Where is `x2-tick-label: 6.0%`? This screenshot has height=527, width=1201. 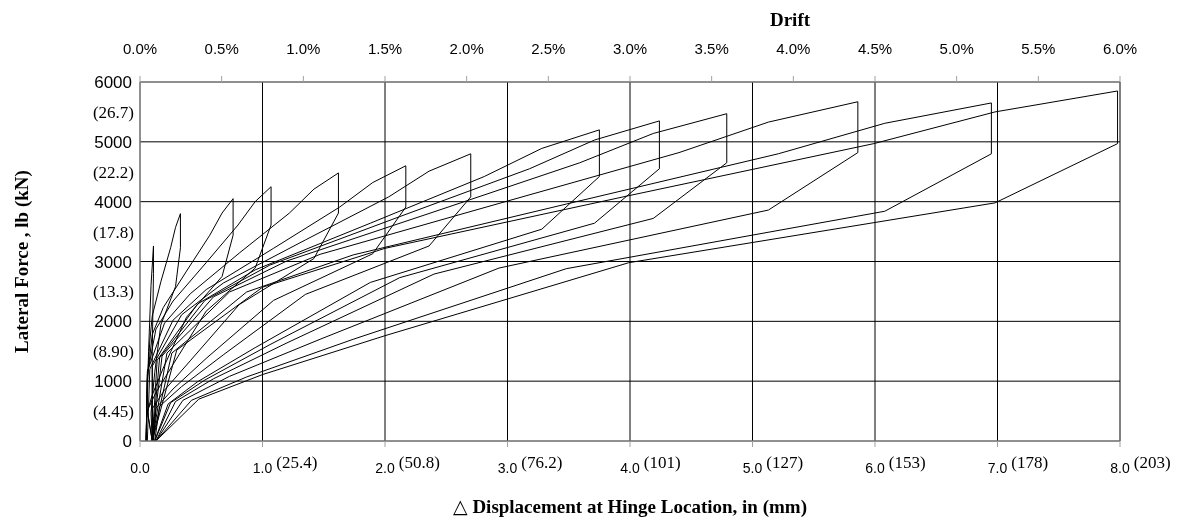 x2-tick-label: 6.0% is located at coordinates (1120, 48).